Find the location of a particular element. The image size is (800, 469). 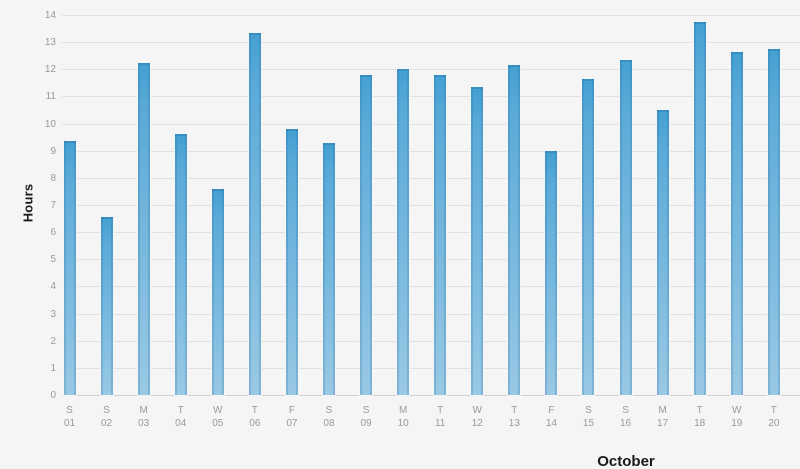

y-tick-label: 14 is located at coordinates (50, 15).